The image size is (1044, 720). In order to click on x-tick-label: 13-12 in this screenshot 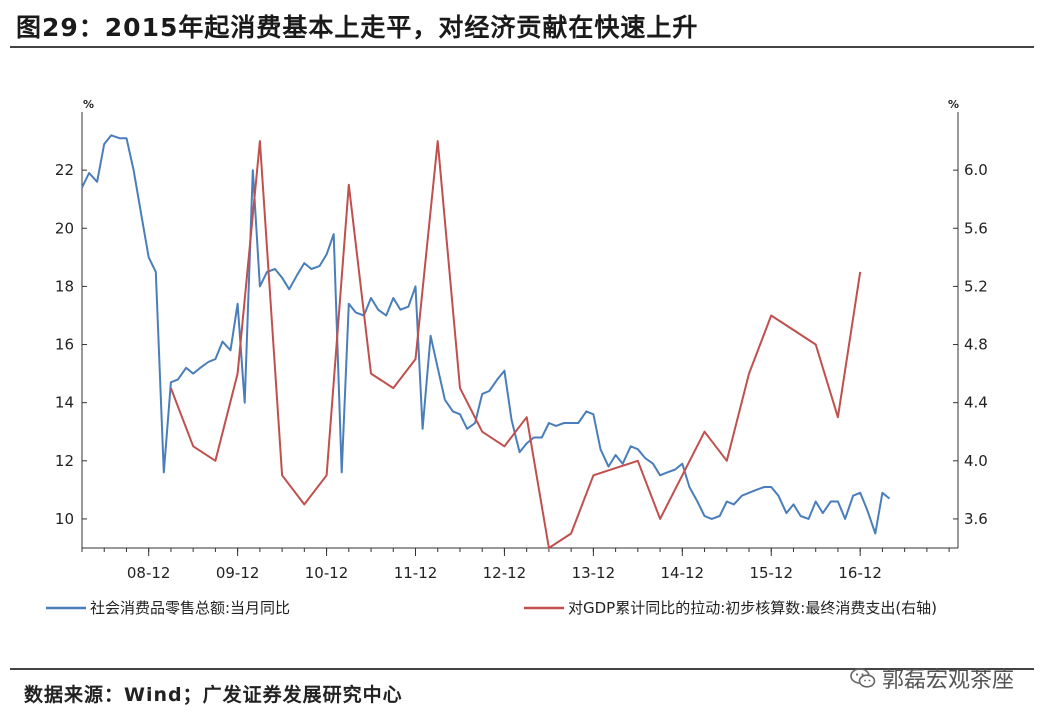, I will do `click(594, 573)`.